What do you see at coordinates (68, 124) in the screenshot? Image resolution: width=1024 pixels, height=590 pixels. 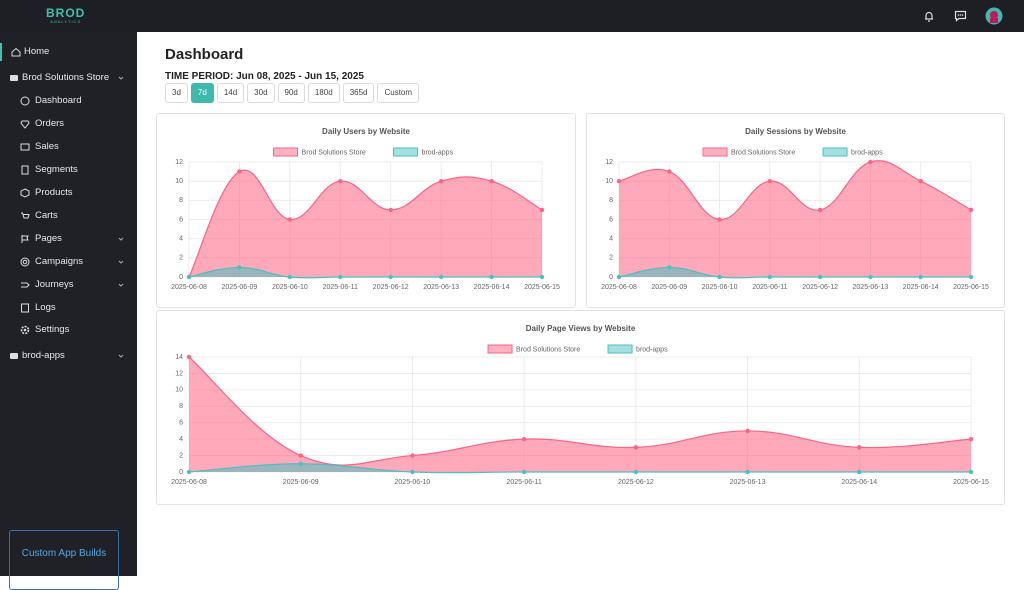 I see `nav-item: Orders` at bounding box center [68, 124].